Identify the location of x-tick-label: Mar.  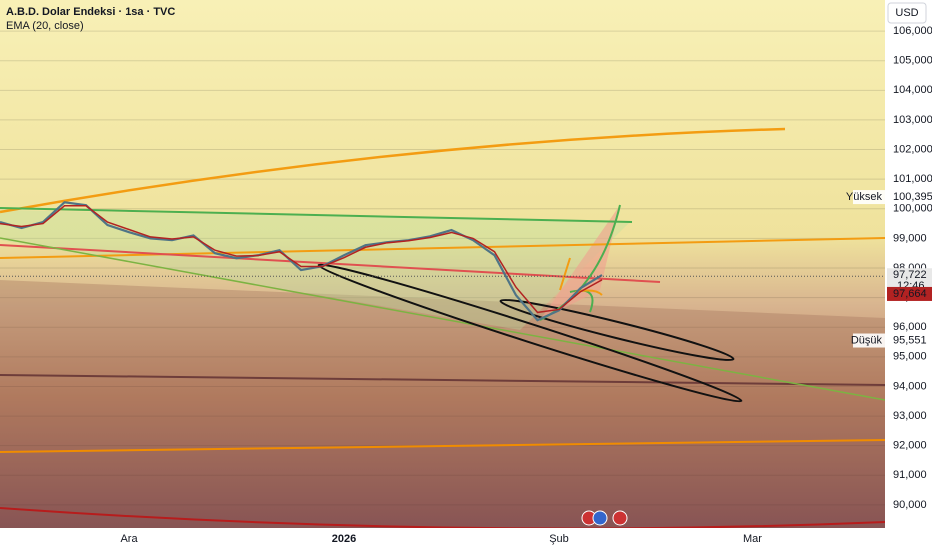
(752, 539).